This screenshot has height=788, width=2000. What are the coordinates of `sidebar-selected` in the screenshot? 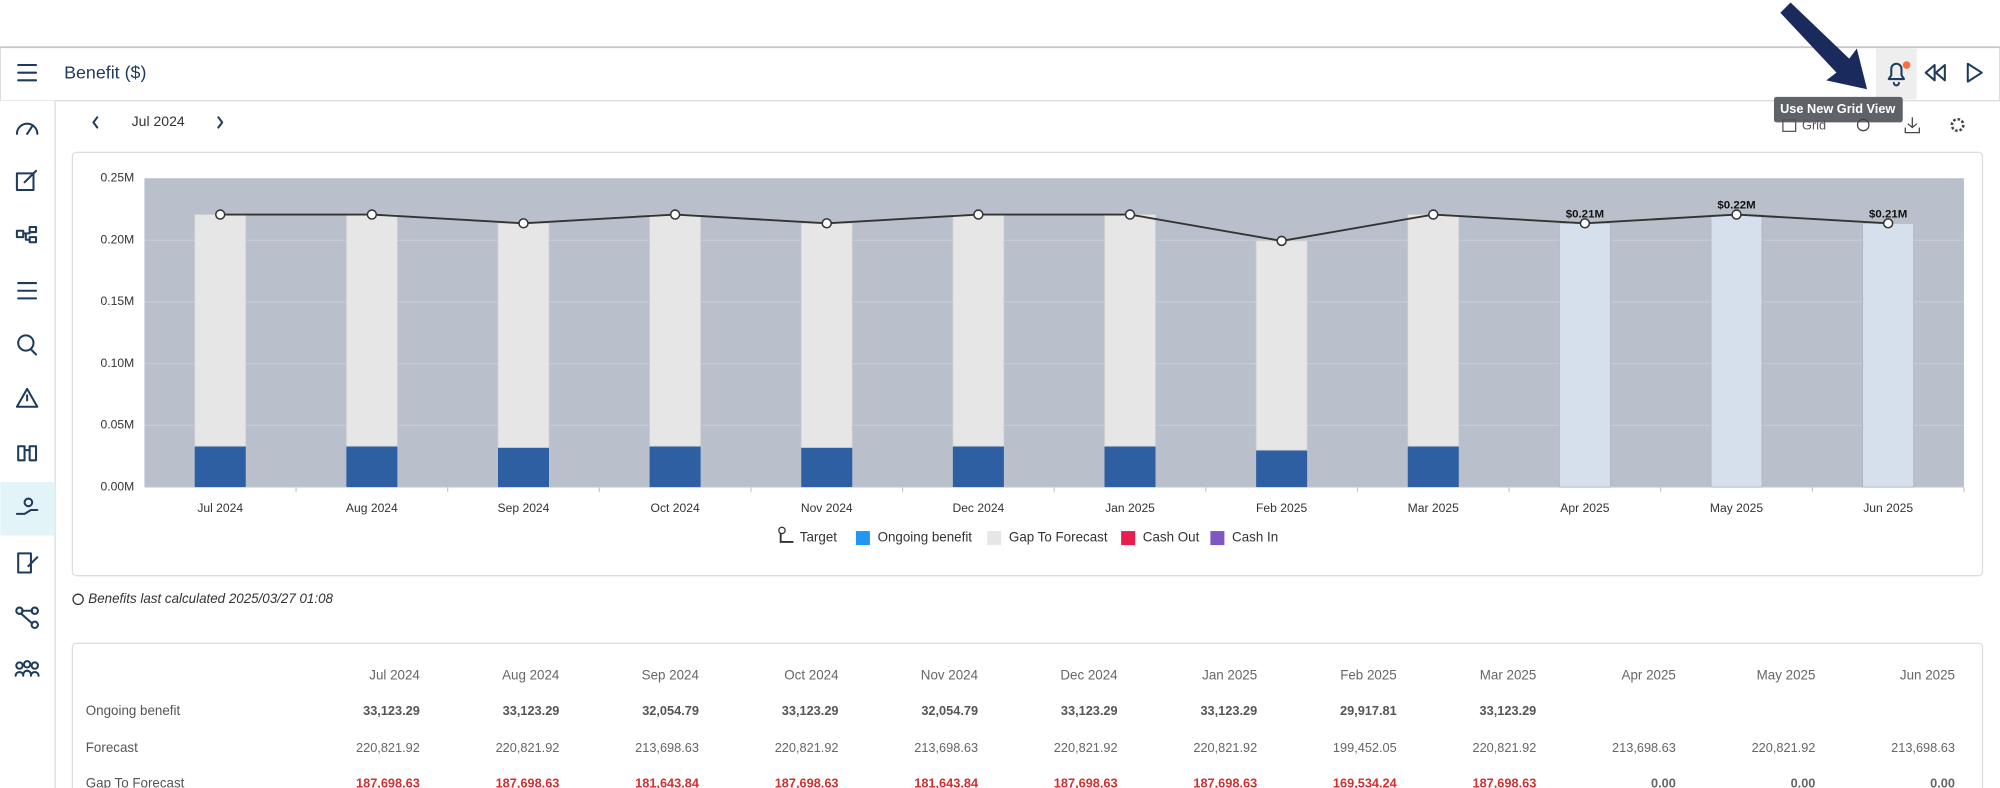 It's located at (28, 508).